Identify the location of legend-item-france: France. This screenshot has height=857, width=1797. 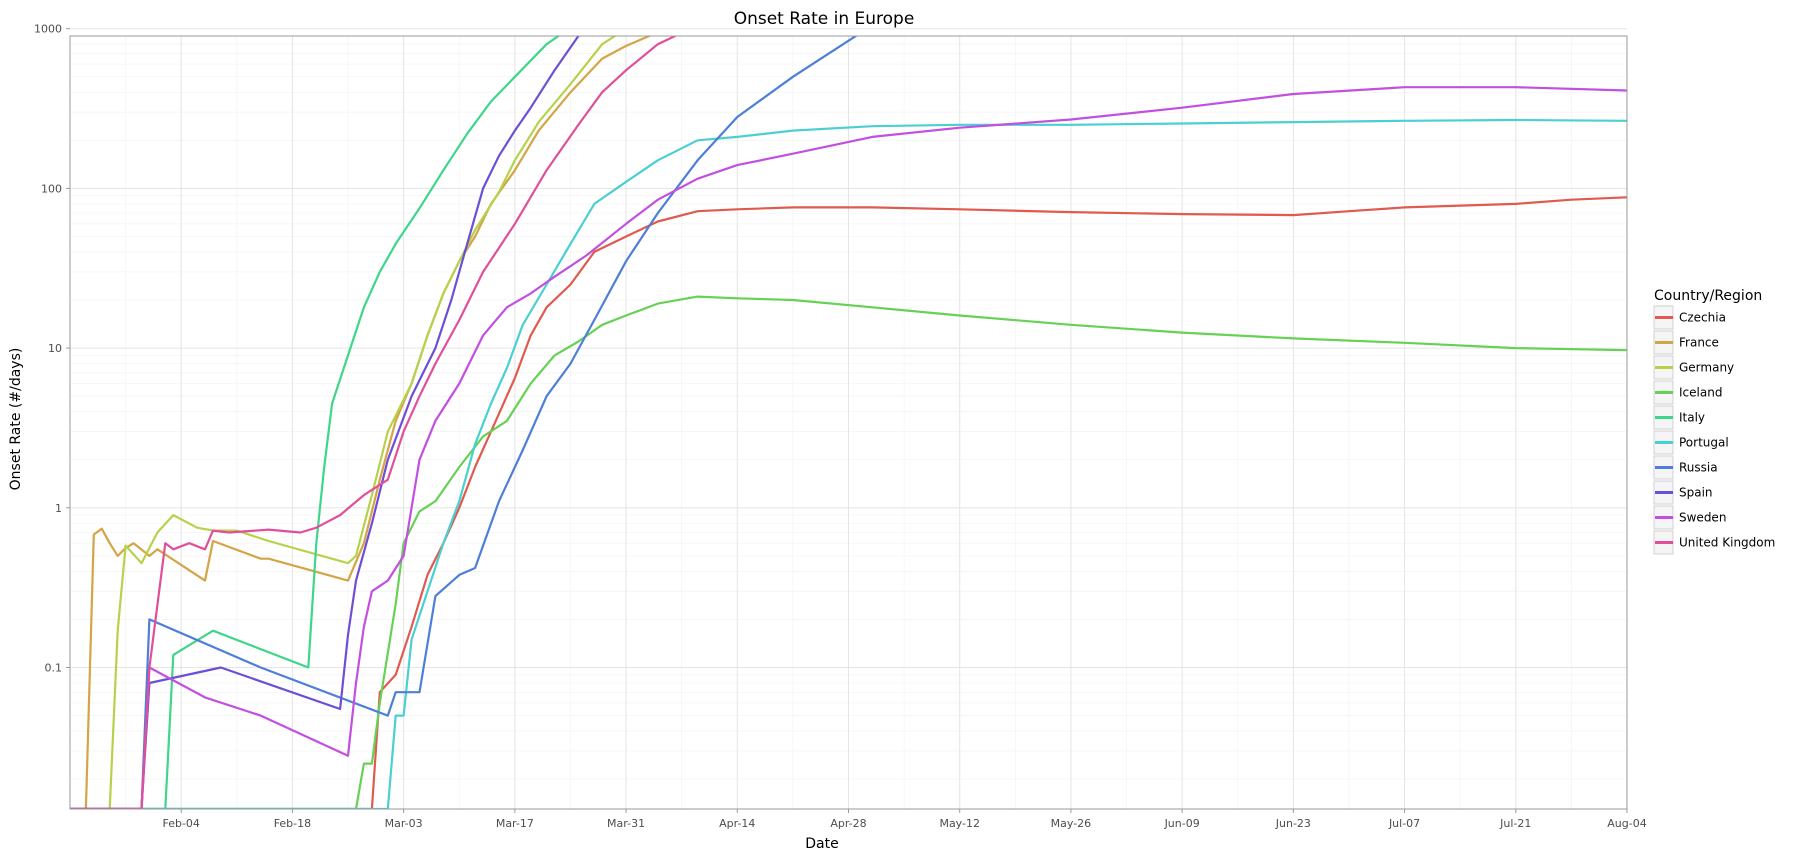
(1686, 342).